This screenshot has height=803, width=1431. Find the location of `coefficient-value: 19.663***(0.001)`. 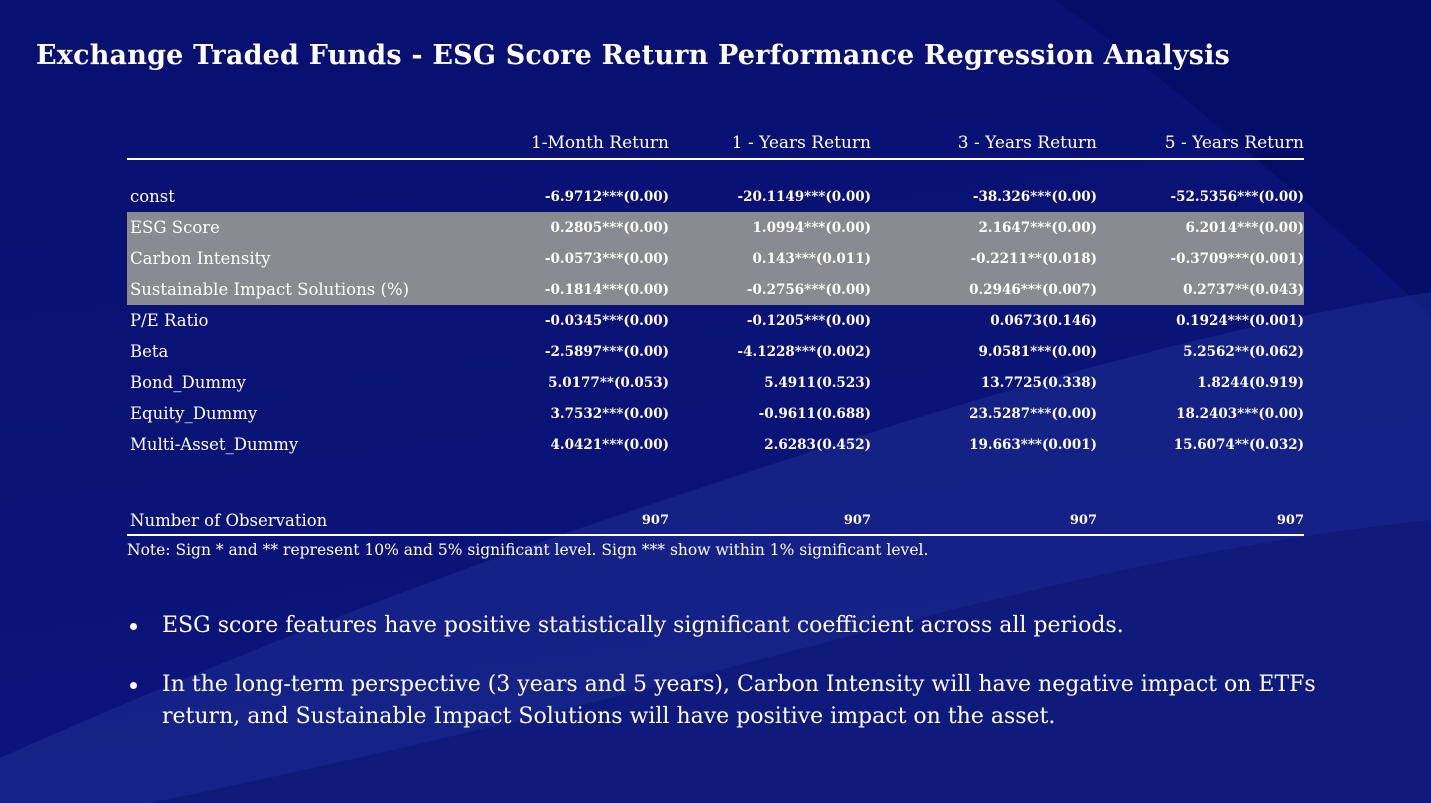

coefficient-value: 19.663***(0.001) is located at coordinates (1033, 444).